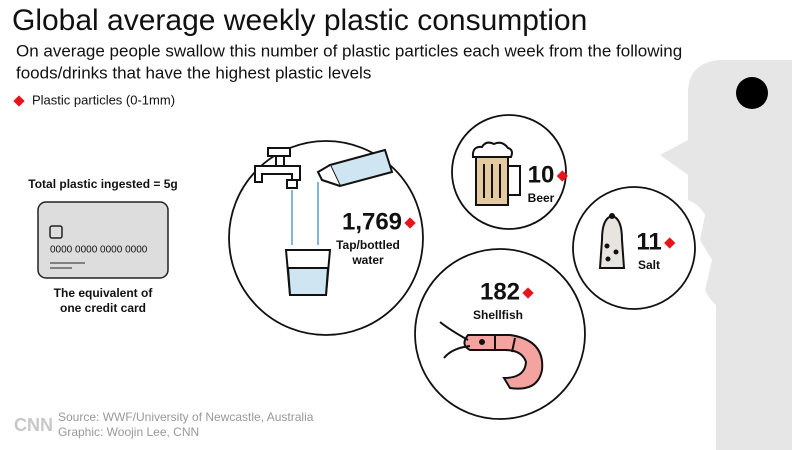 The height and width of the screenshot is (450, 792). What do you see at coordinates (99, 250) in the screenshot?
I see `card-number: 0000 0000 0000 0000` at bounding box center [99, 250].